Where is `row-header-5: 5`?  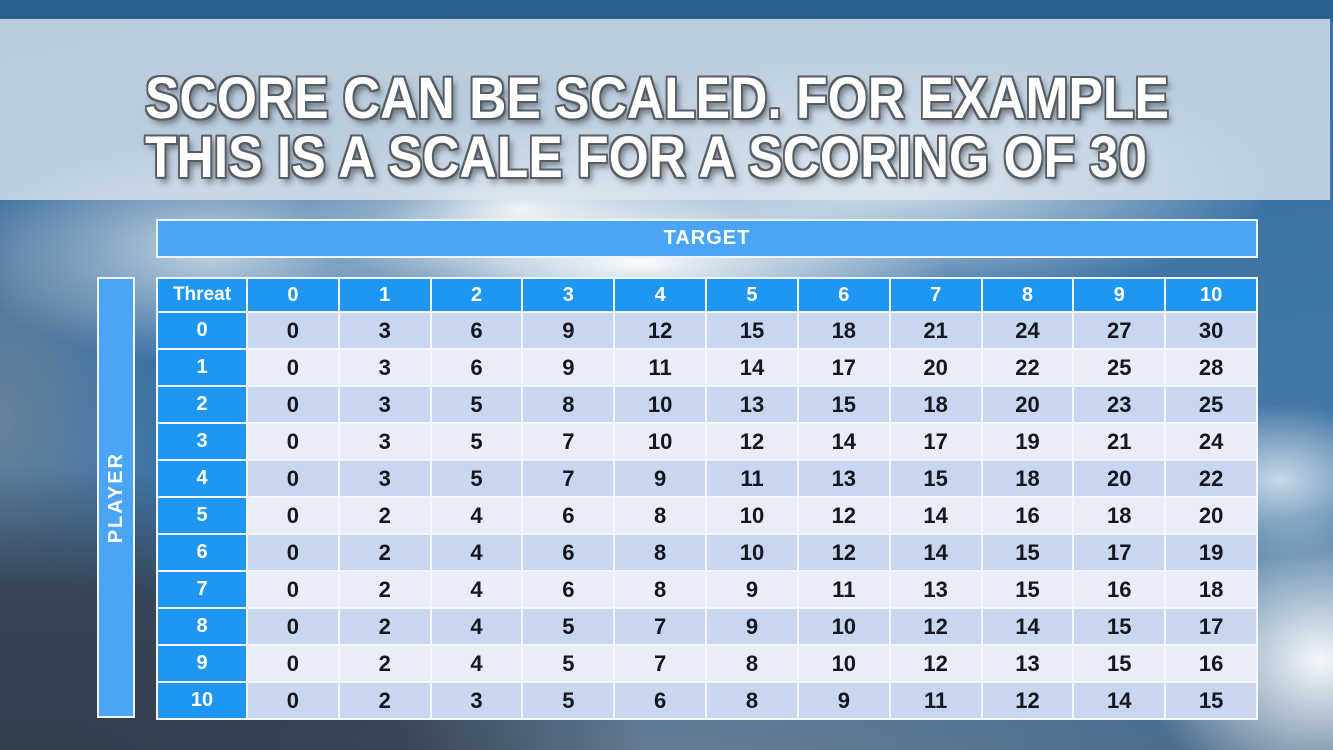 row-header-5: 5 is located at coordinates (202, 515).